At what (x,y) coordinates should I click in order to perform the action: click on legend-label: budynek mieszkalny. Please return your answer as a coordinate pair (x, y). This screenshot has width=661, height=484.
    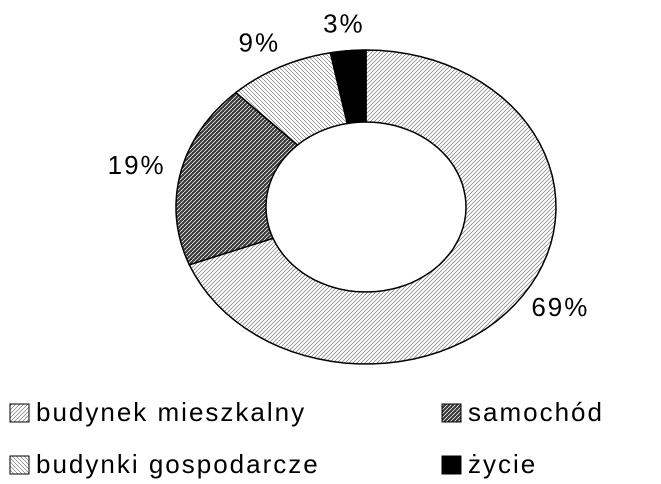
    Looking at the image, I should click on (171, 412).